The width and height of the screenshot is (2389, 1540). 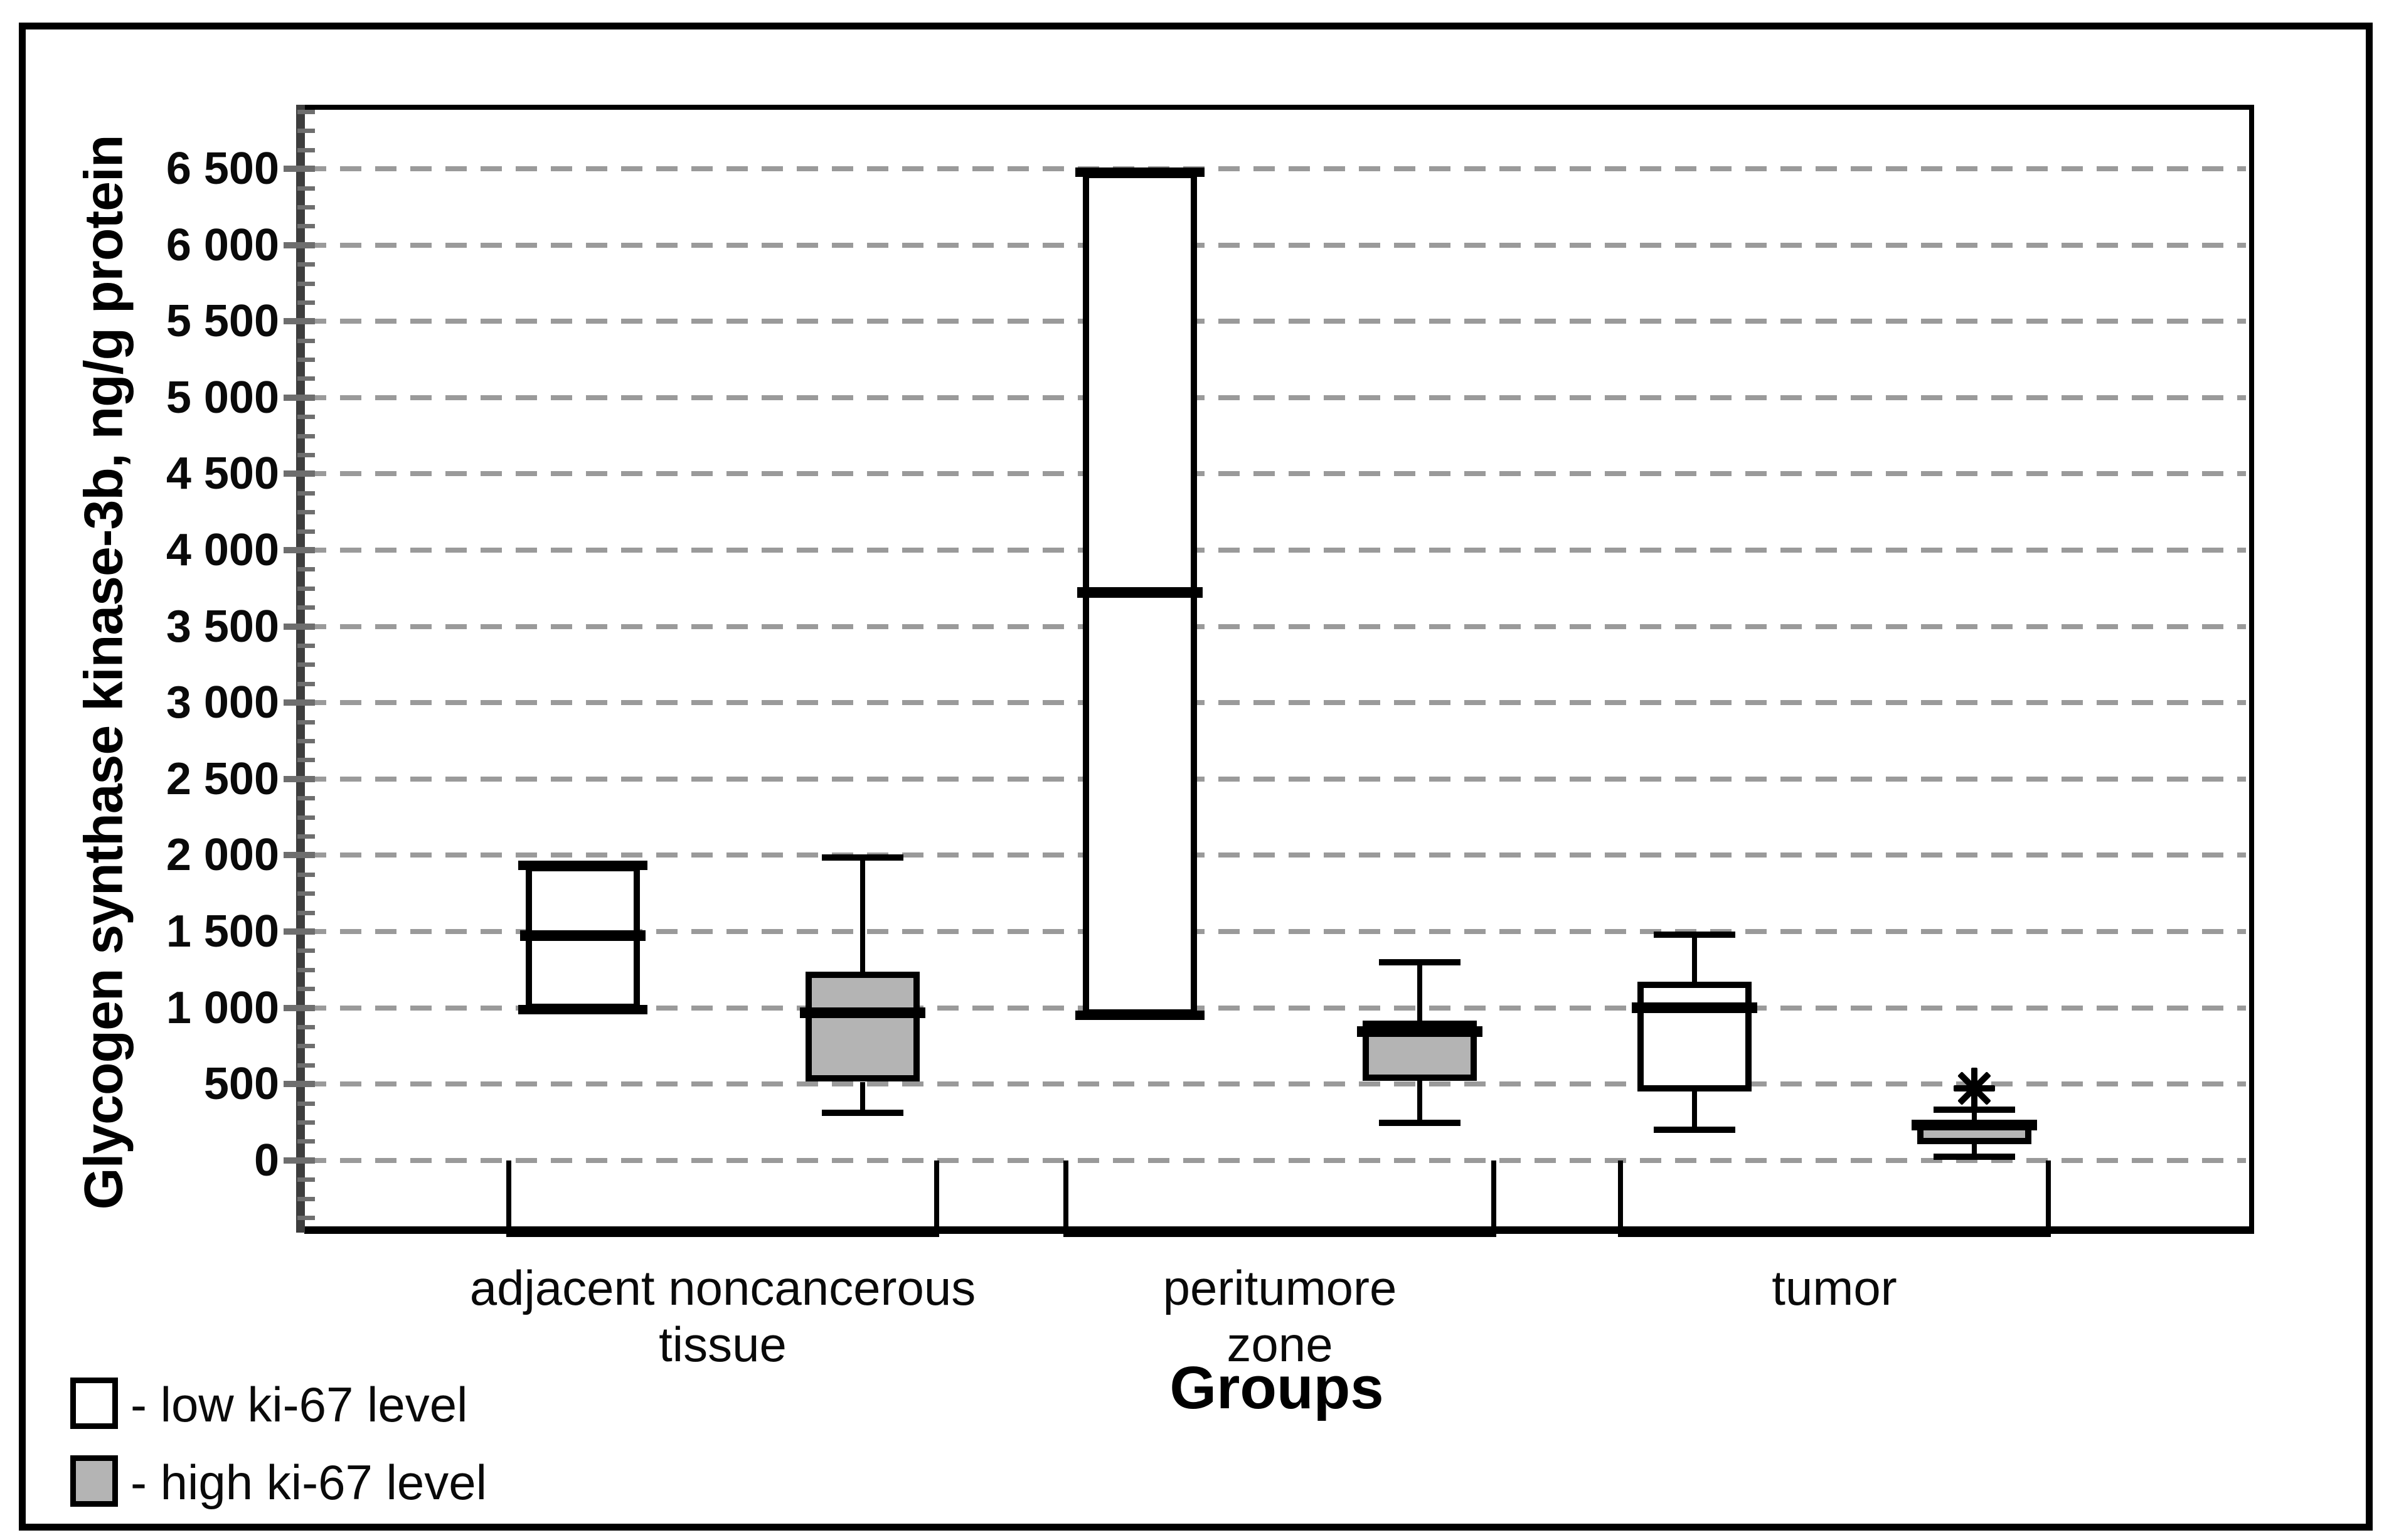 What do you see at coordinates (94, 1403) in the screenshot?
I see `legend-swatch-low` at bounding box center [94, 1403].